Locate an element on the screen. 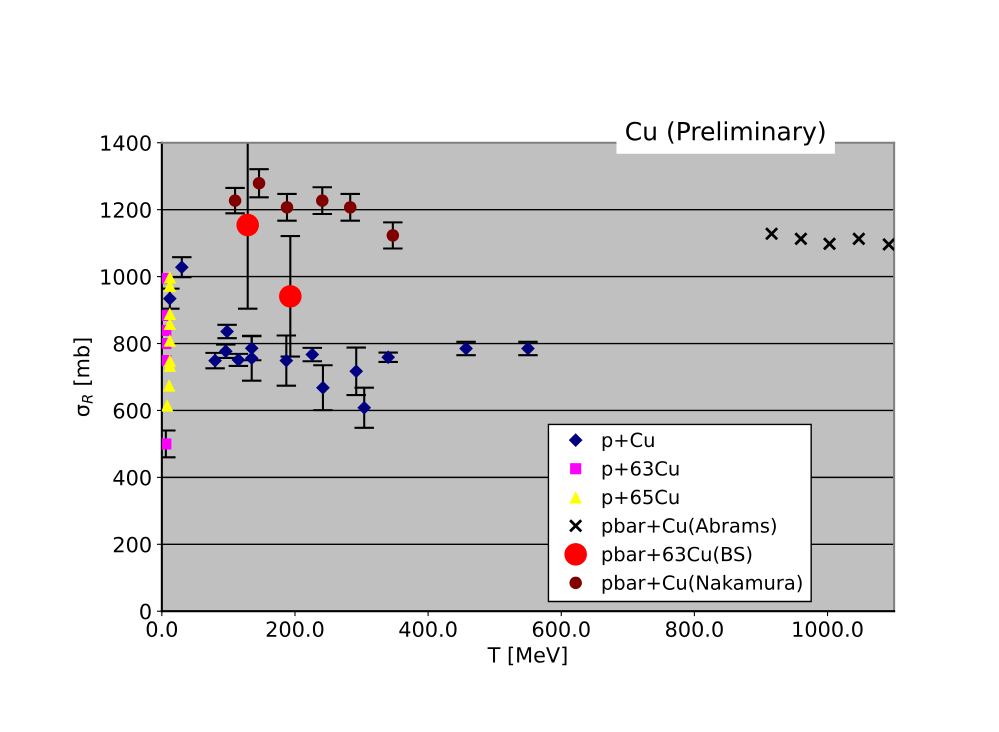  x-tick-label: 0.0 is located at coordinates (162, 629).